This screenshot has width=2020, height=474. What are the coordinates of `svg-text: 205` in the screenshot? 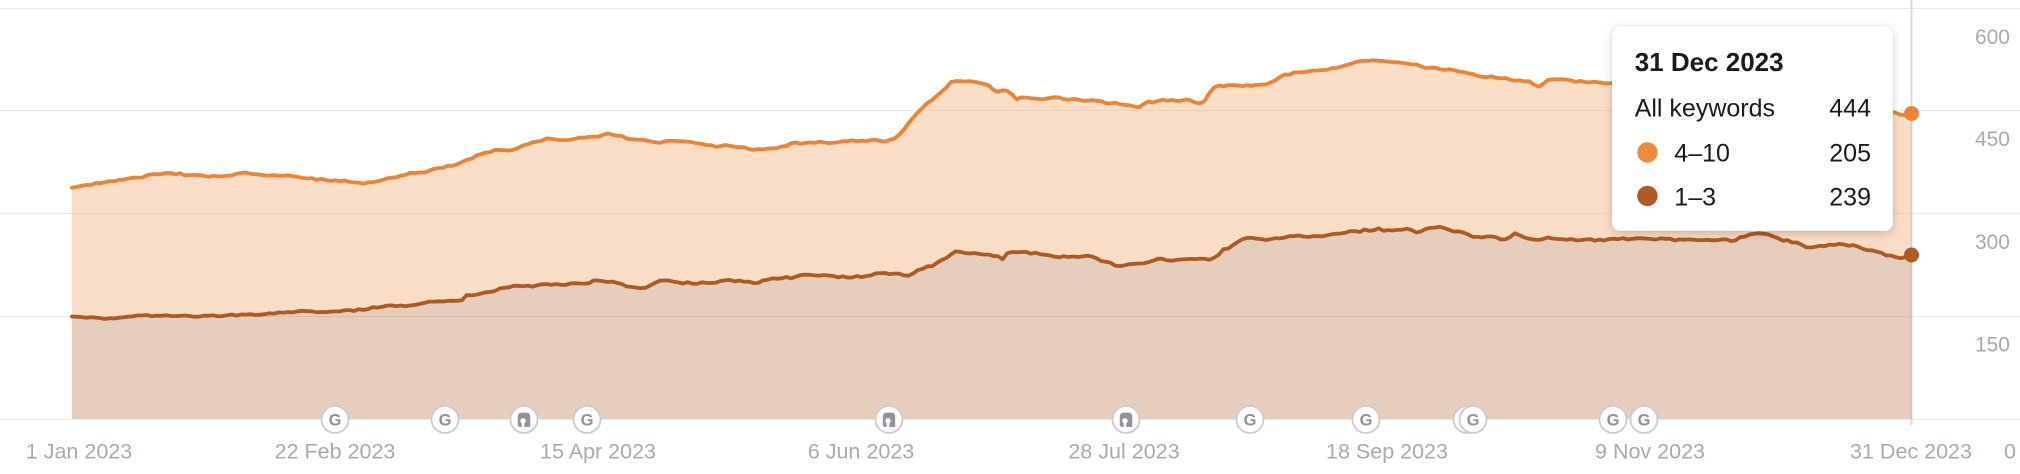 It's located at (1850, 153).